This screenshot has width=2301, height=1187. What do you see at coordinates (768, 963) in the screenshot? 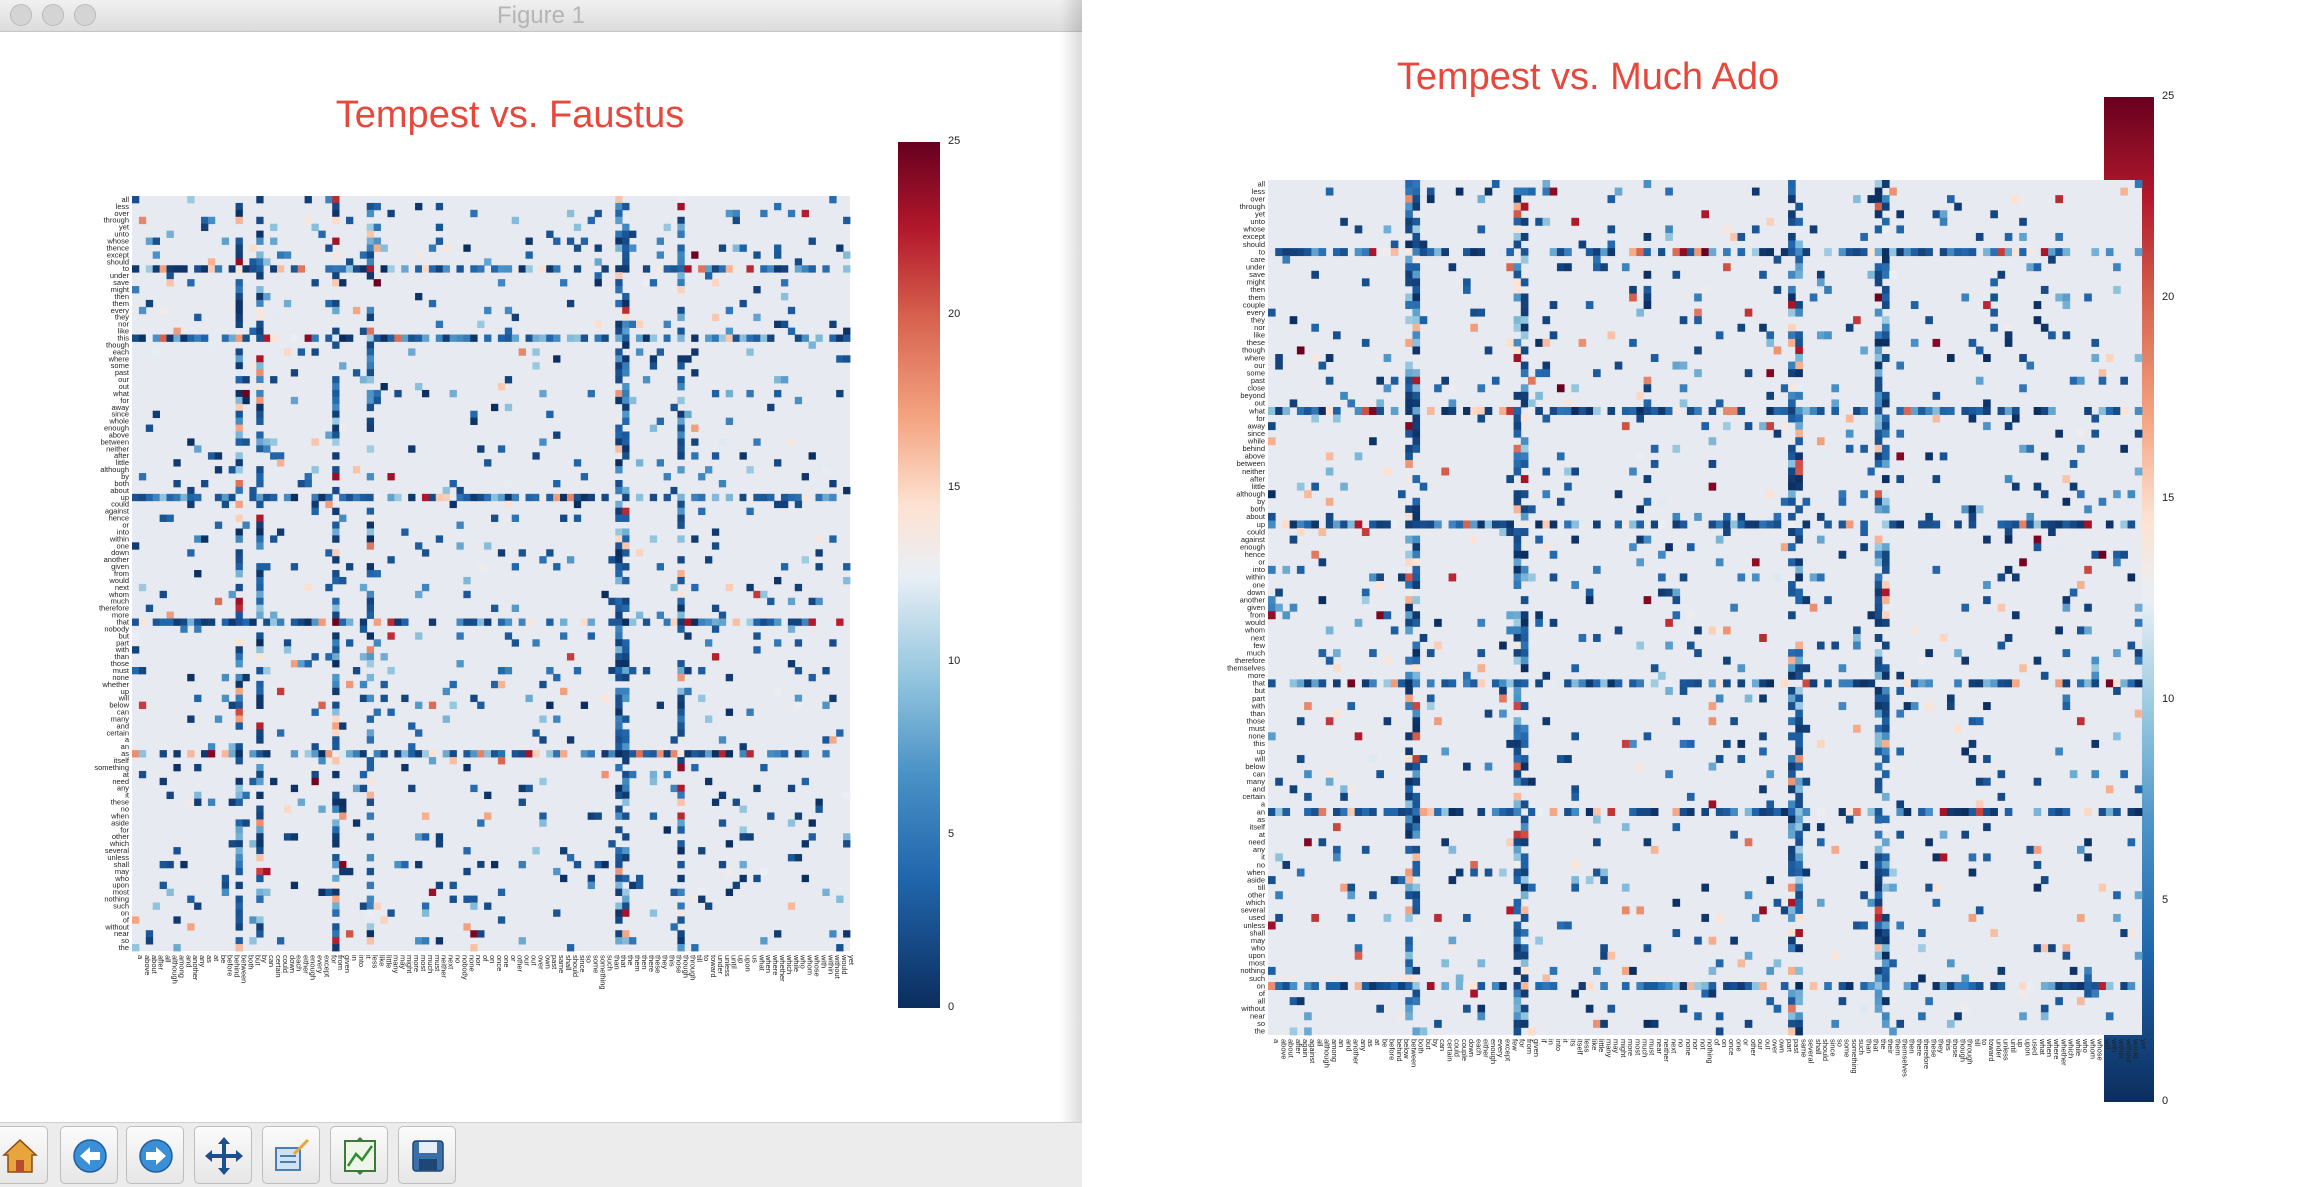
I see `x-tick-label: when` at bounding box center [768, 963].